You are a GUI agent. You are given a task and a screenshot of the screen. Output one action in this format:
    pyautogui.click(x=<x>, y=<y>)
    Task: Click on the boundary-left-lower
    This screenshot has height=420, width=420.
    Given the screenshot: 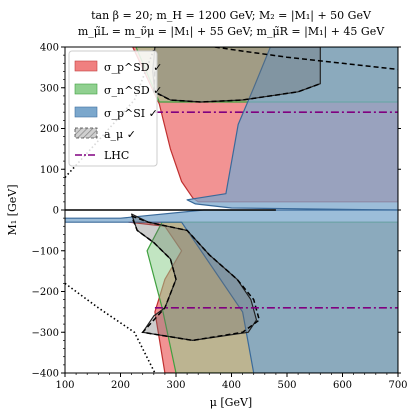 What is the action you would take?
    pyautogui.click(x=110, y=327)
    